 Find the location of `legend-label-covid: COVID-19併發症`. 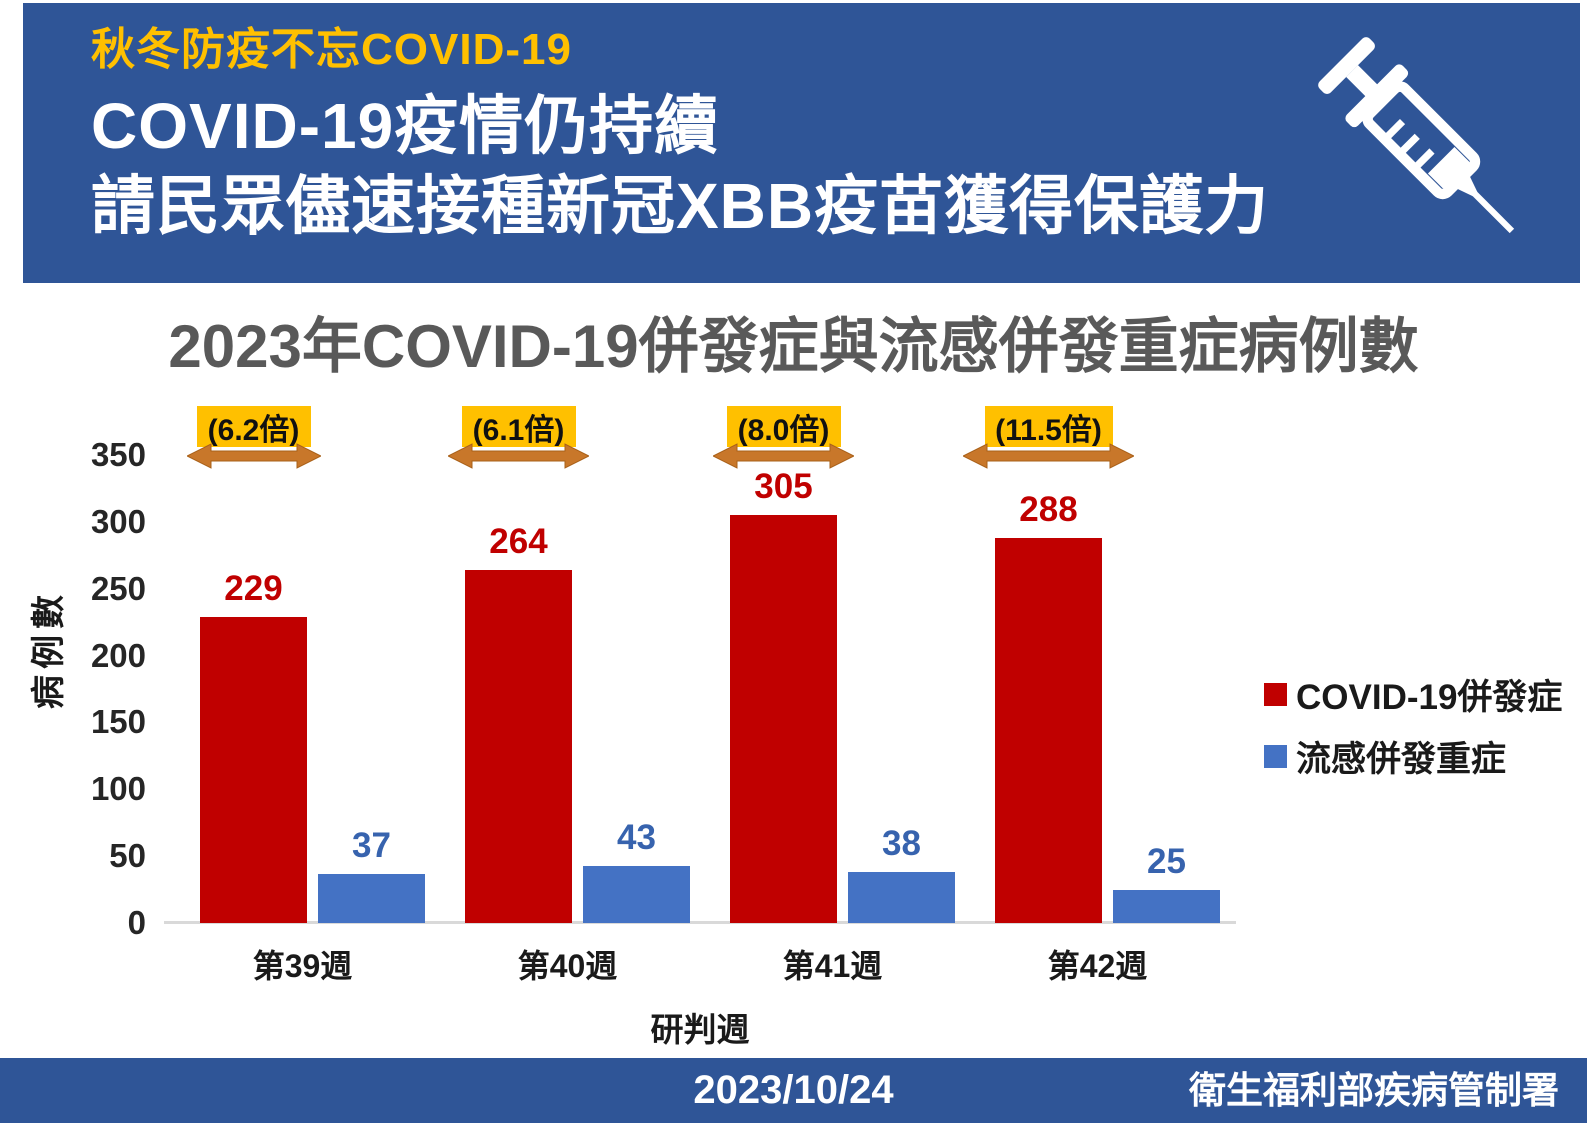

legend-label-covid: COVID-19併發症 is located at coordinates (1429, 697).